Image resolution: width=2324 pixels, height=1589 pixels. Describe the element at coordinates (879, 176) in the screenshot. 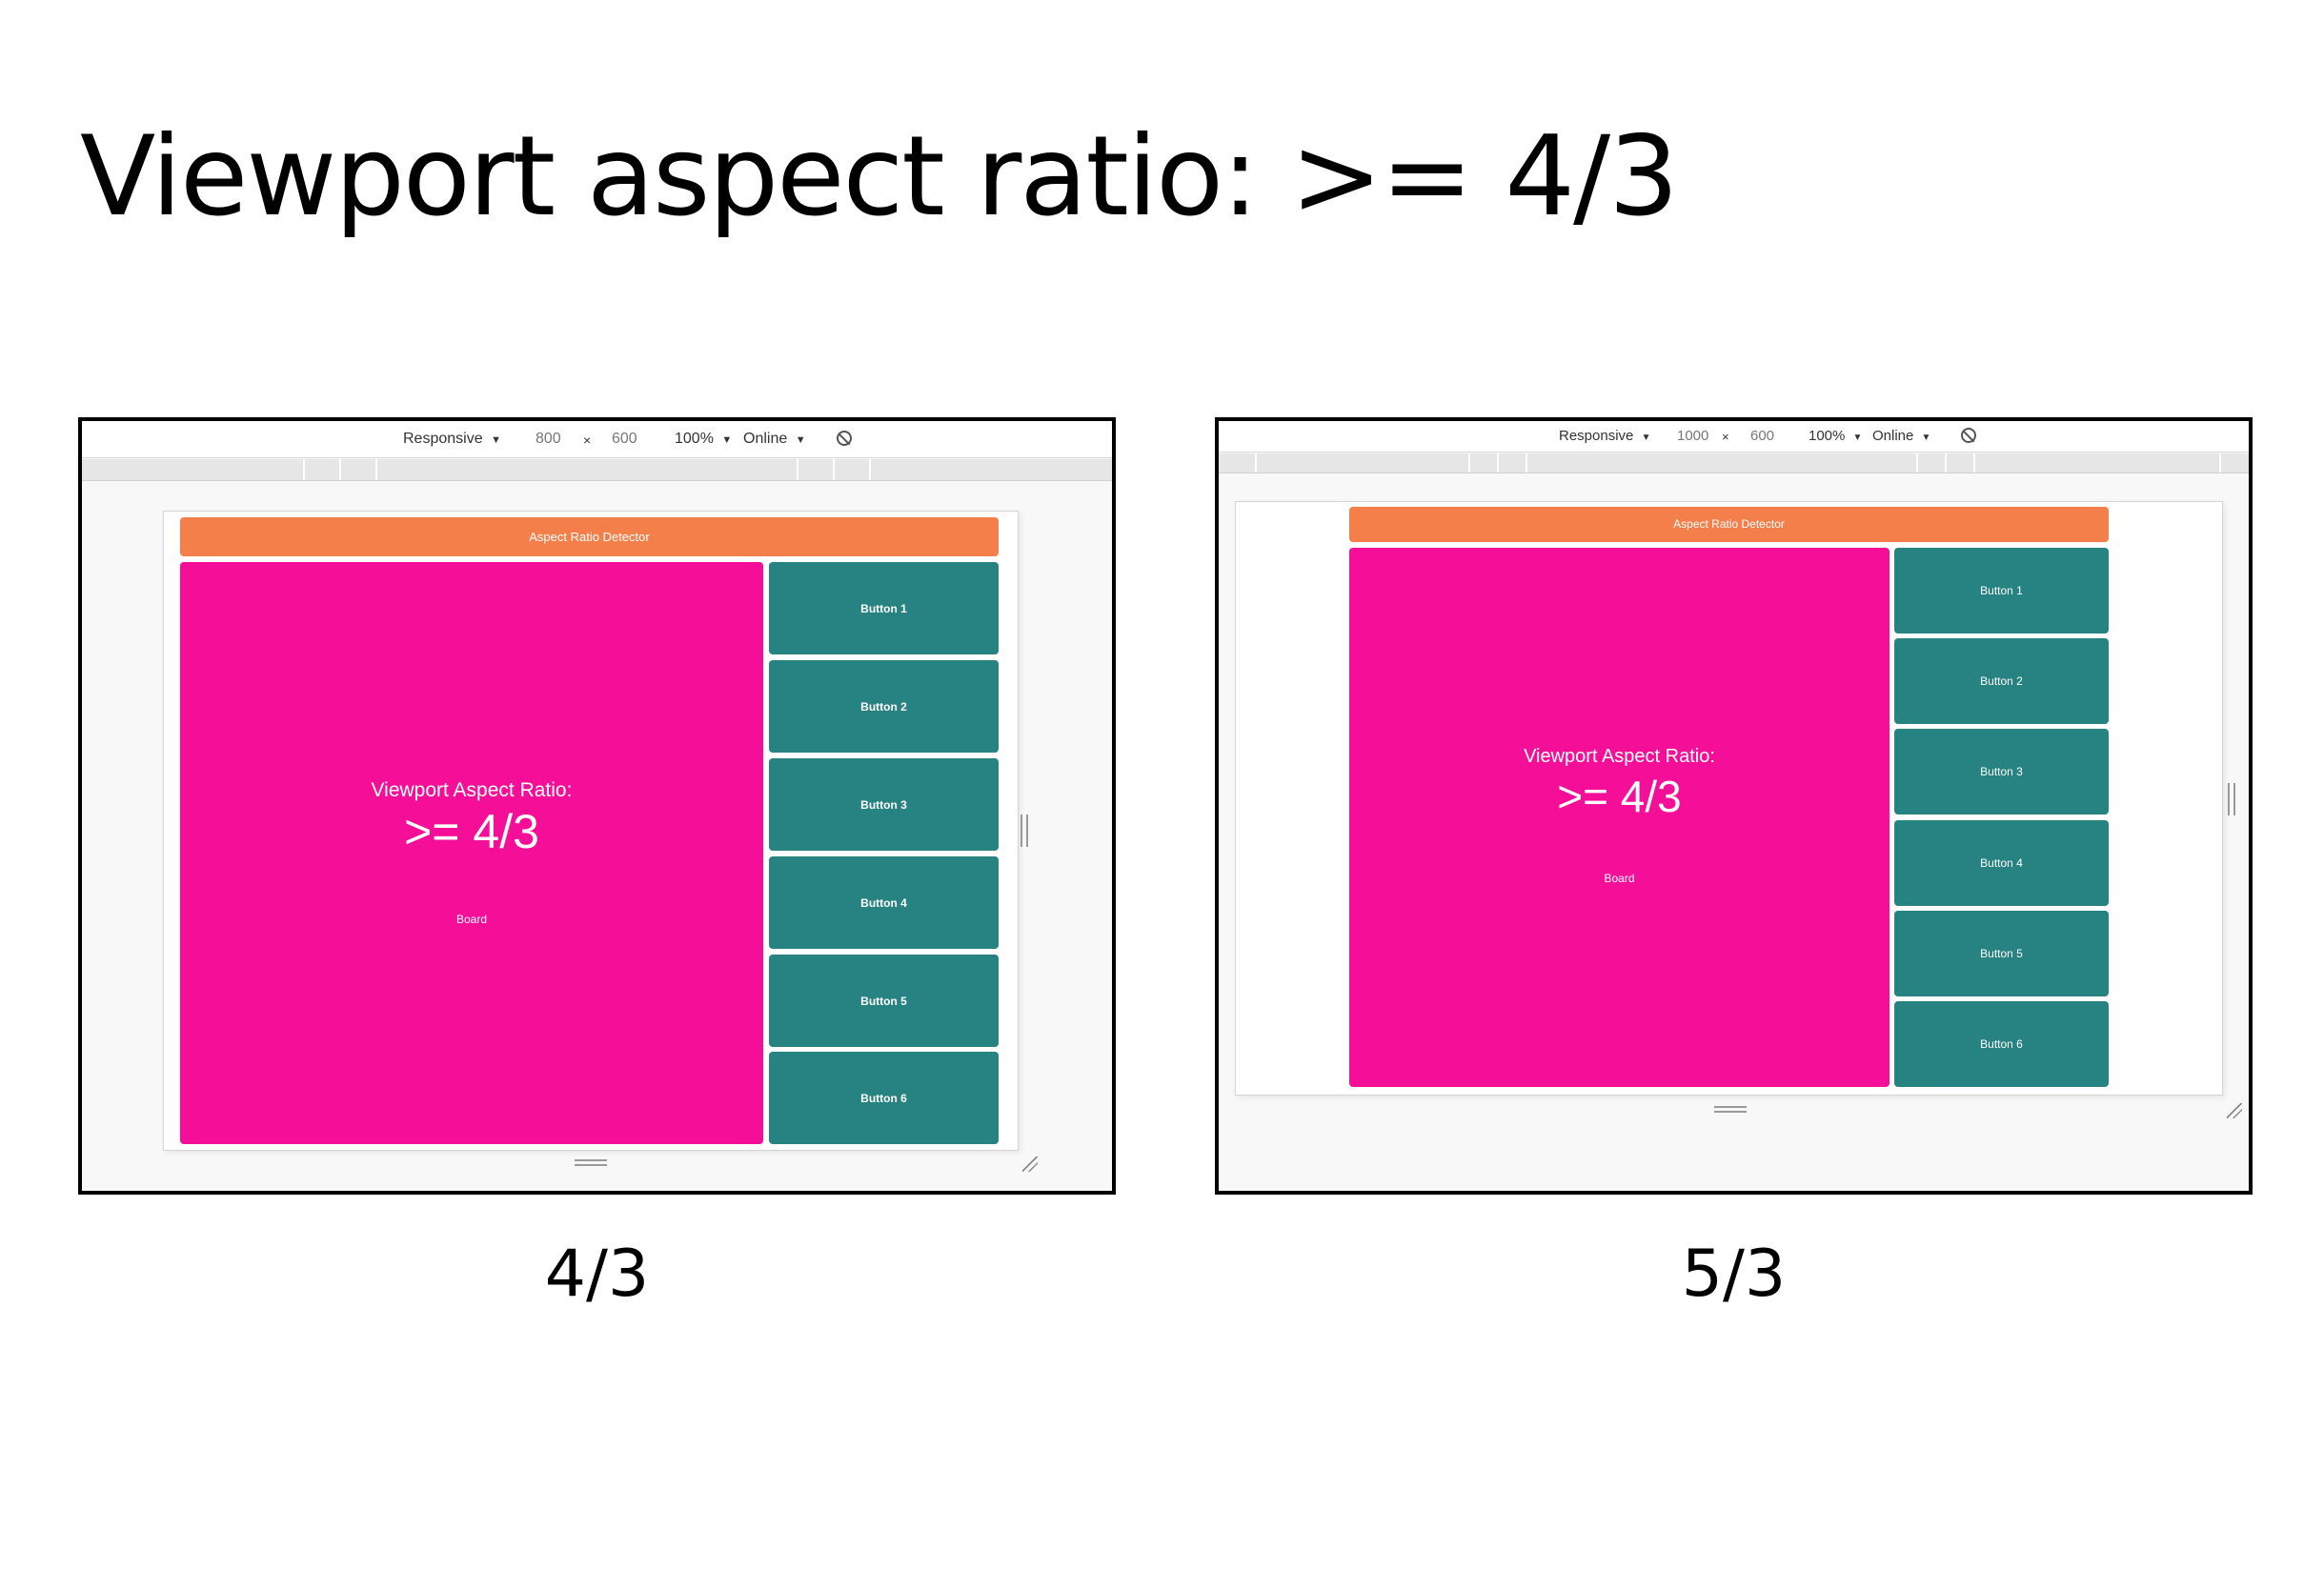

I see `page-title: Viewport aspect ratio: >= 4/3` at that location.